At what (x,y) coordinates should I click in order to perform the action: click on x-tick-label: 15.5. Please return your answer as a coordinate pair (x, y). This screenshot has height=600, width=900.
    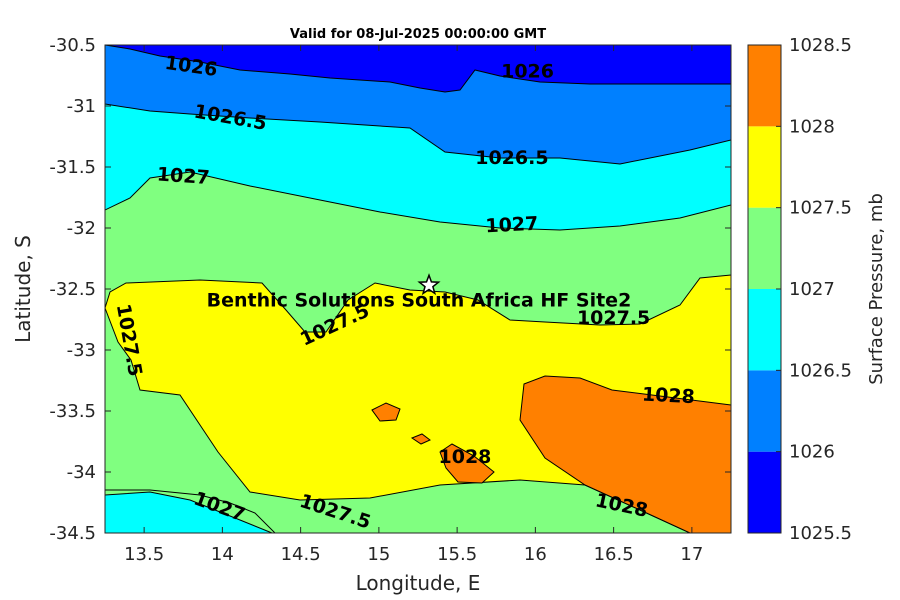
    Looking at the image, I should click on (457, 554).